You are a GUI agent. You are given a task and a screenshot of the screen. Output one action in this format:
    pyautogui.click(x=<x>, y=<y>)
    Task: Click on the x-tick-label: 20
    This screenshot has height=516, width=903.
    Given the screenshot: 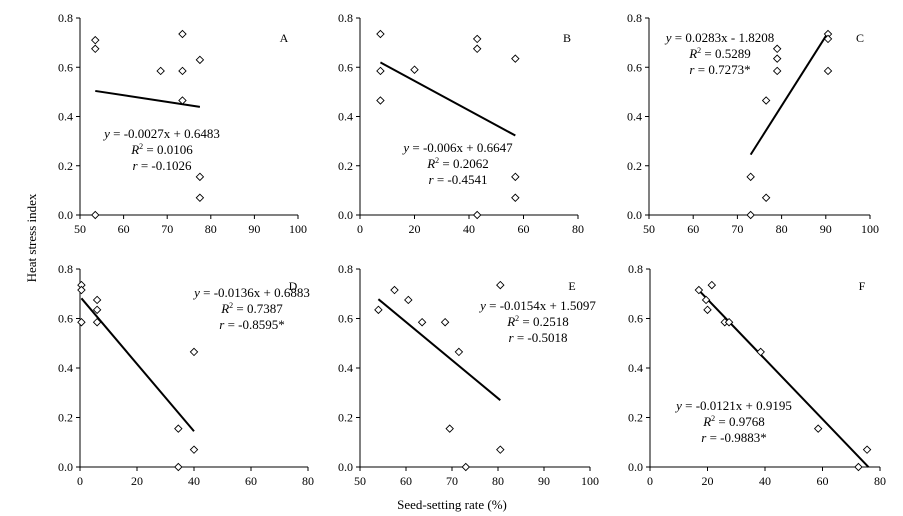 What is the action you would take?
    pyautogui.click(x=415, y=229)
    